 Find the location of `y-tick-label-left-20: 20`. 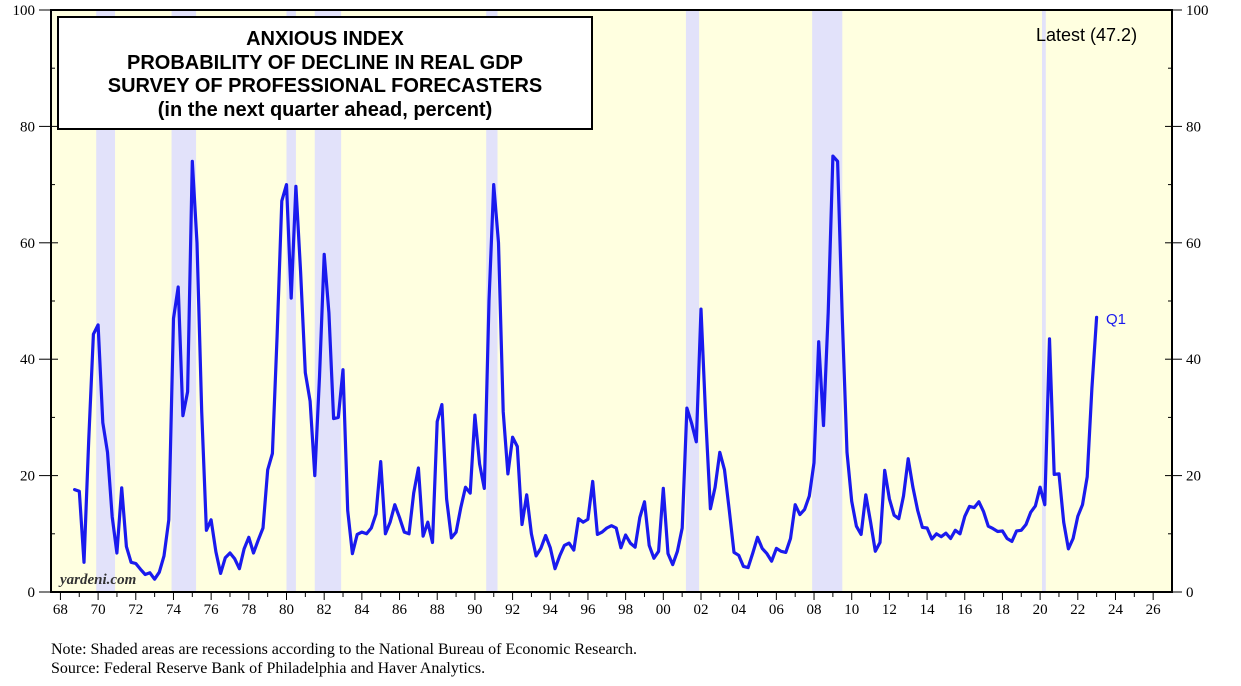

y-tick-label-left-20: 20 is located at coordinates (27, 477).